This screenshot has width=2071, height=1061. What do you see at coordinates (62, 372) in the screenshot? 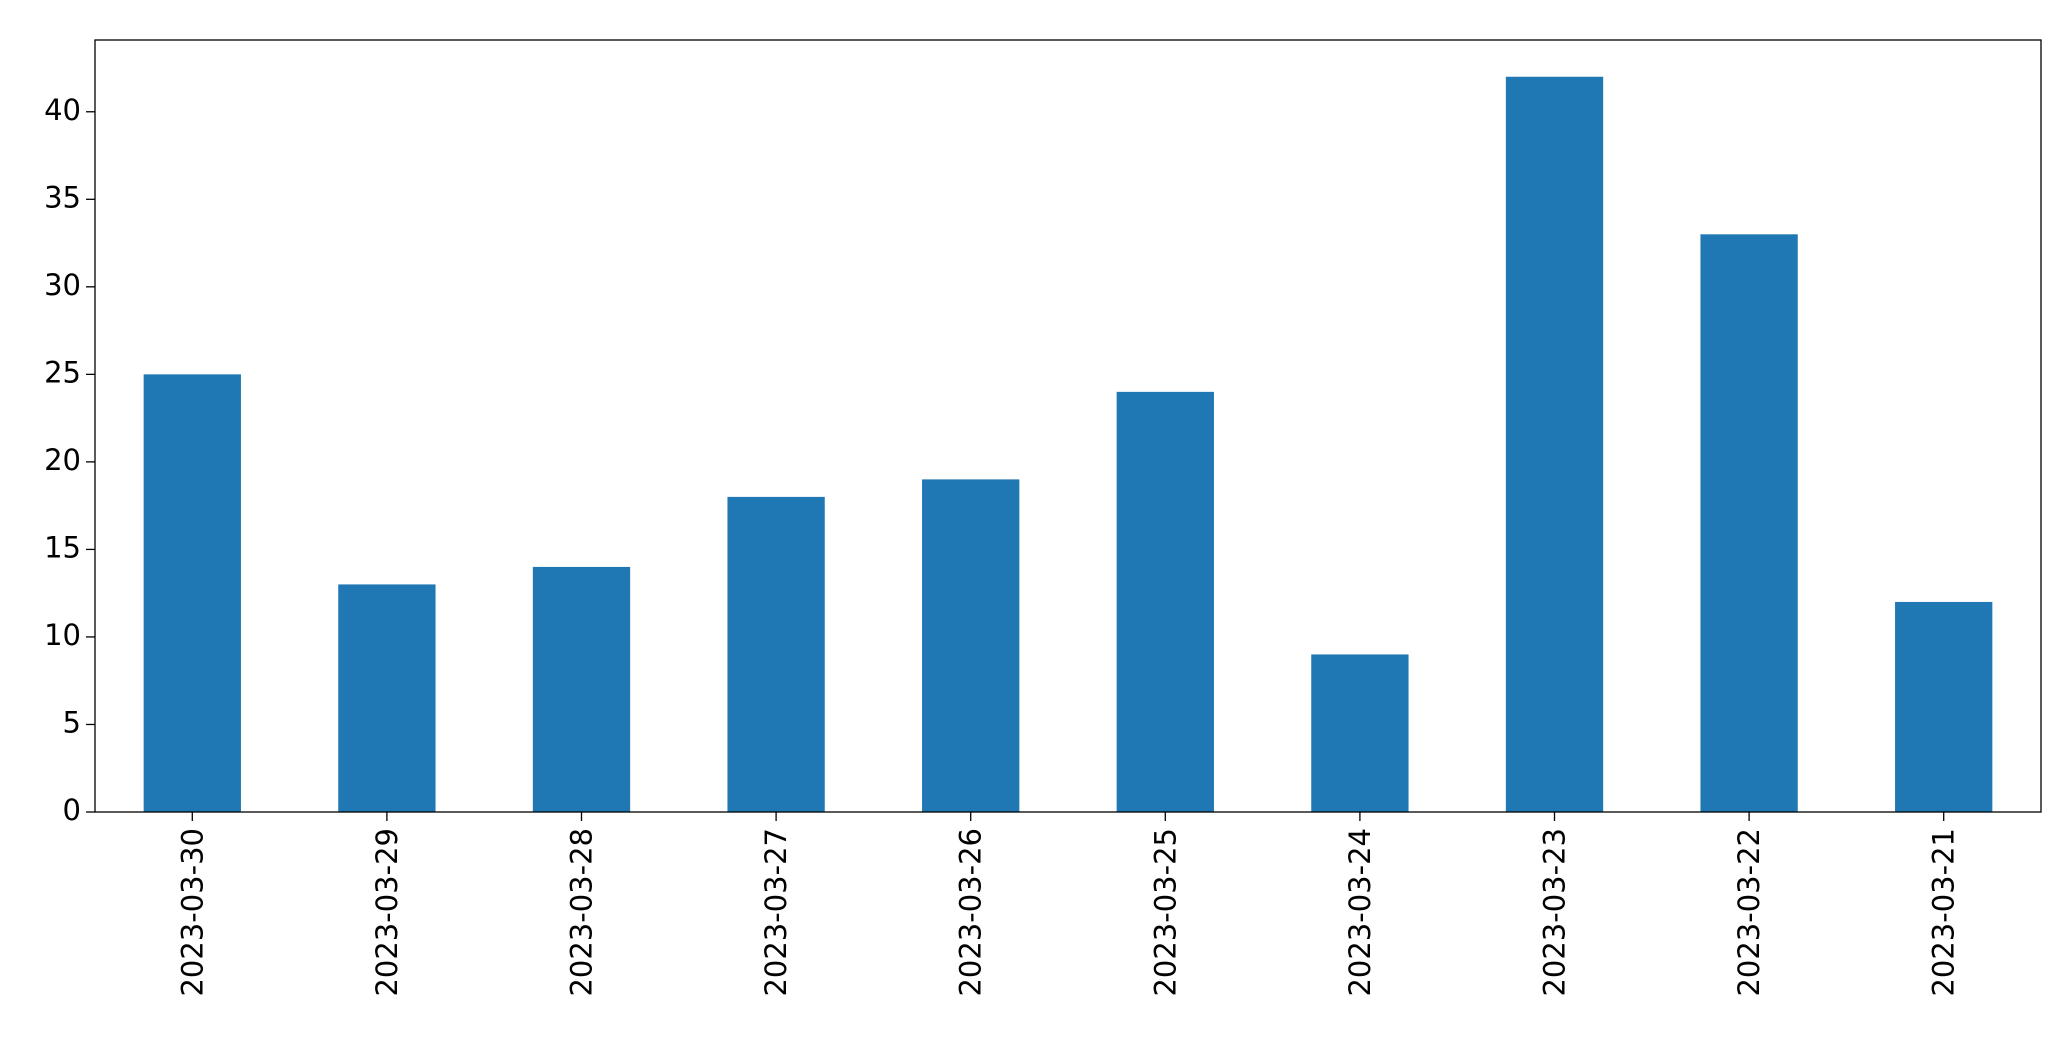
I see `y-tick-label: 25` at bounding box center [62, 372].